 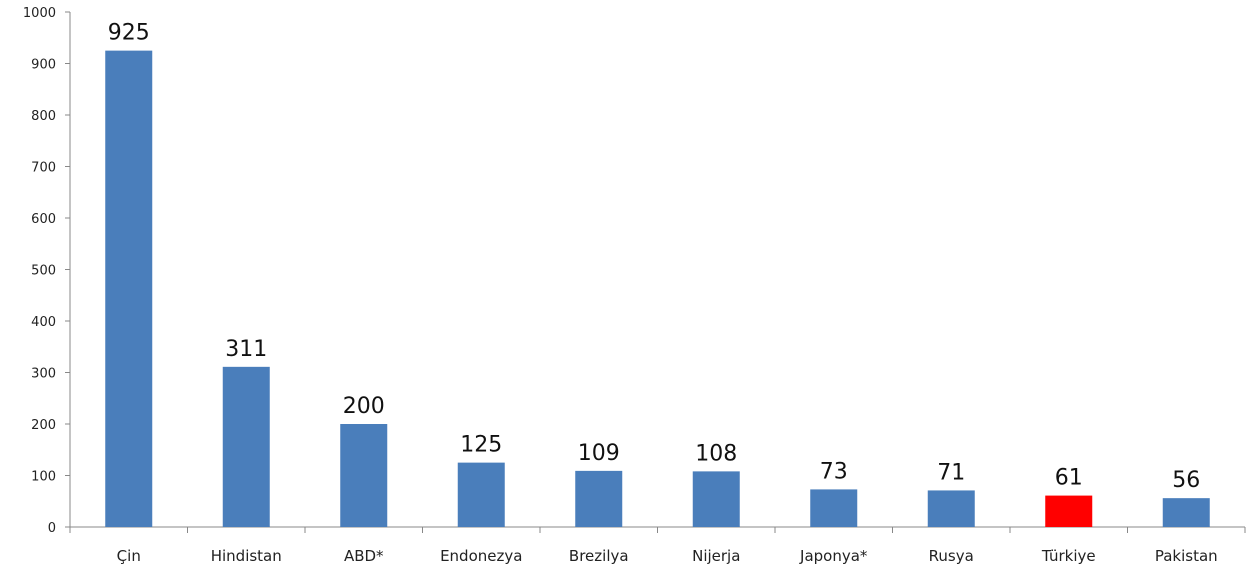 I want to click on category-label: Rusya, so click(x=951, y=556).